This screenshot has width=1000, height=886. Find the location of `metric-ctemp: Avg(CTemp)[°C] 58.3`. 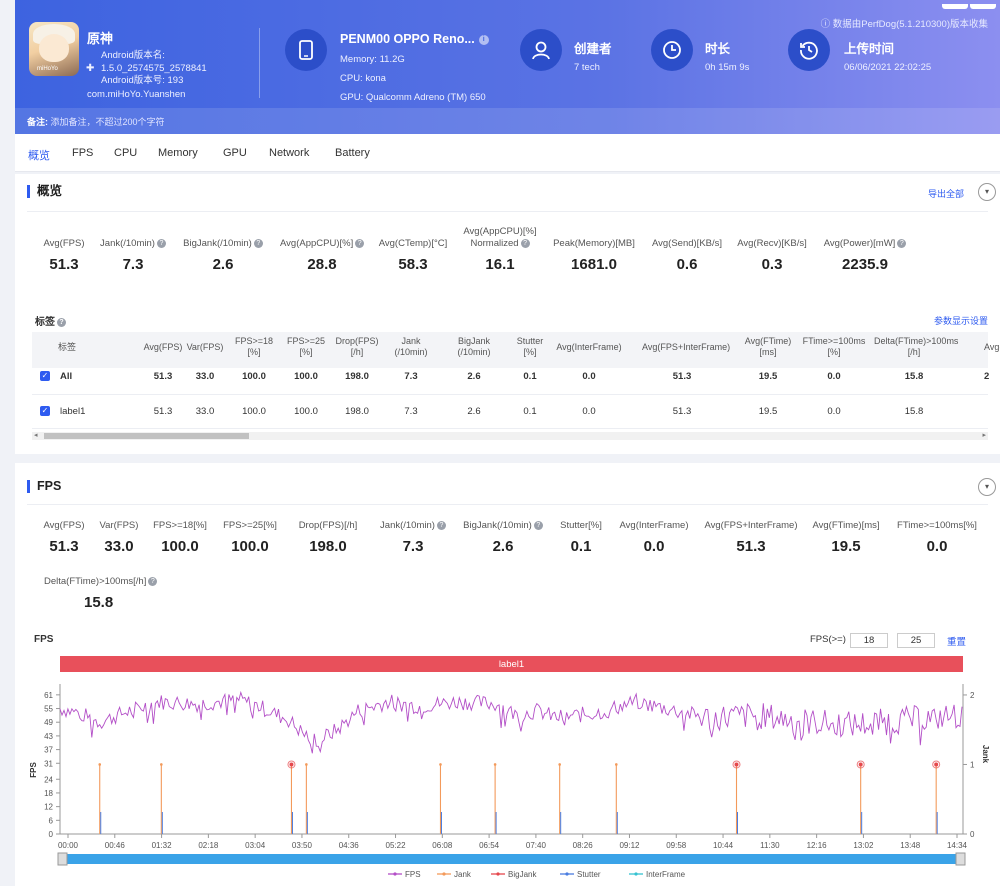

metric-ctemp: Avg(CTemp)[°C] 58.3 is located at coordinates (413, 255).